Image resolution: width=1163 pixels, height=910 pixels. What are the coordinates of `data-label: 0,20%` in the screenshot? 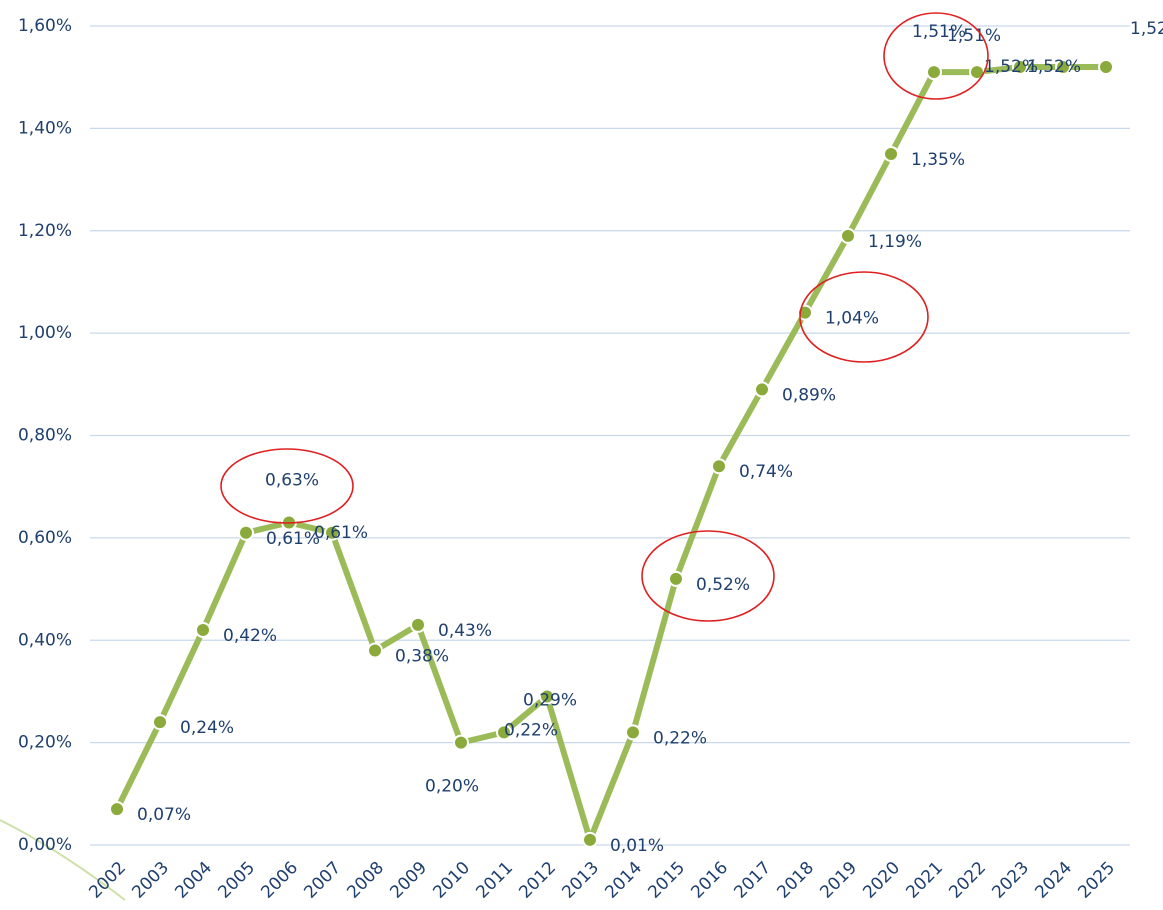 It's located at (452, 787).